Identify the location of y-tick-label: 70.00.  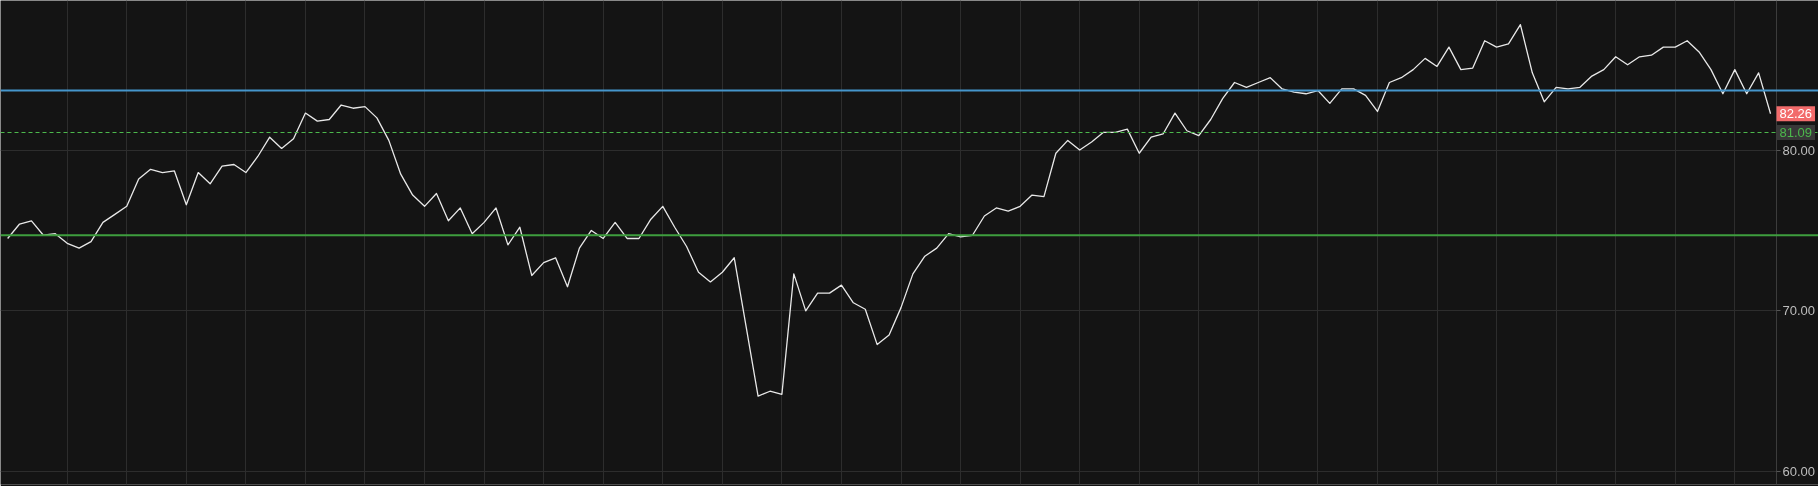
(1799, 311).